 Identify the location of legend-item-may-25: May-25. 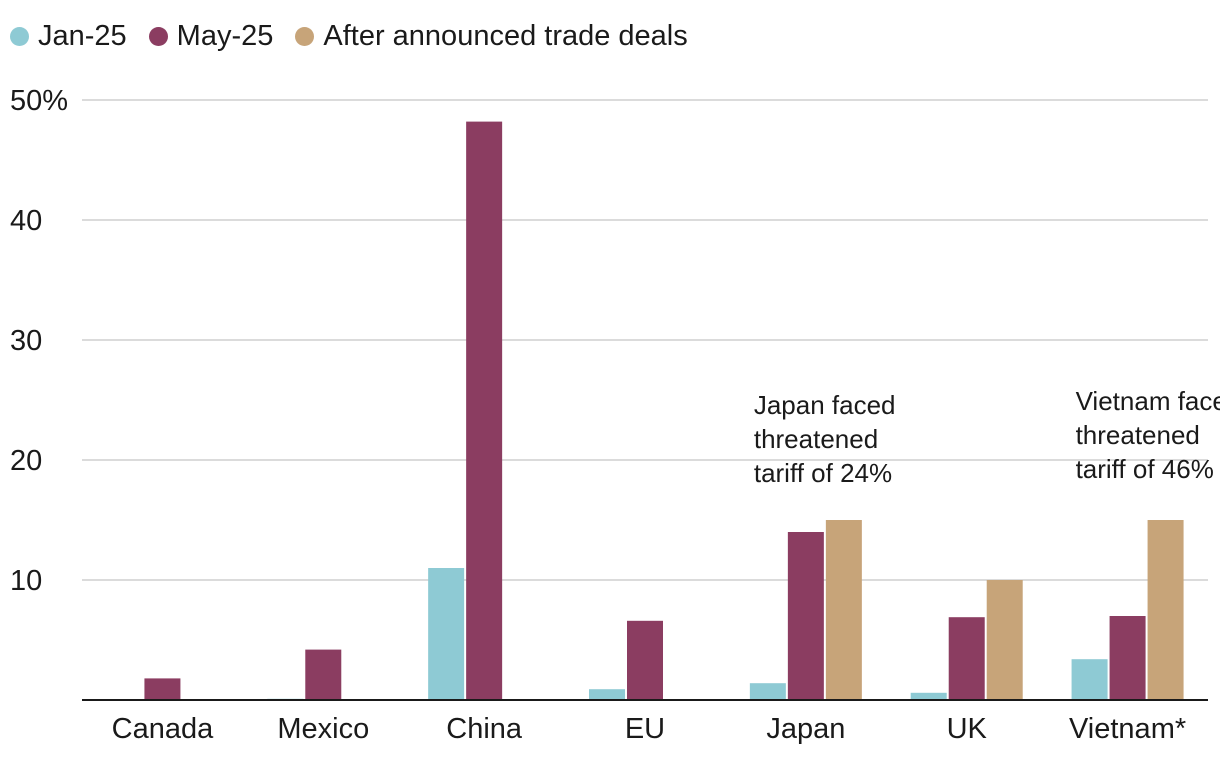
(211, 36).